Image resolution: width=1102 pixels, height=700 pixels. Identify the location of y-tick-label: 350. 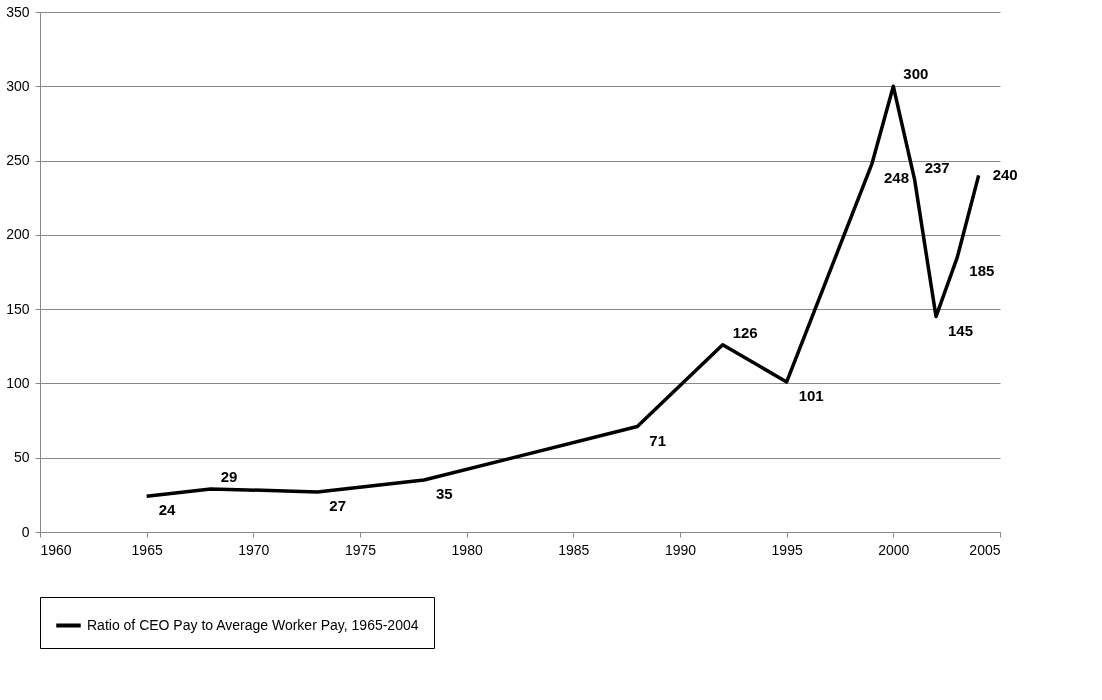
(18, 11).